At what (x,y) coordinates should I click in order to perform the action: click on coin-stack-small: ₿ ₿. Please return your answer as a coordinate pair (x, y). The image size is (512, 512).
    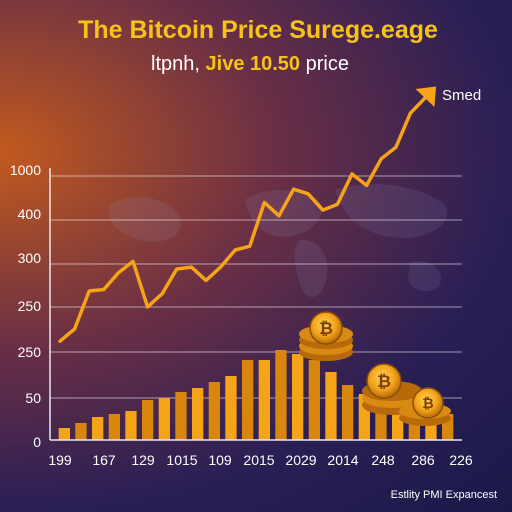
    Looking at the image, I should click on (406, 394).